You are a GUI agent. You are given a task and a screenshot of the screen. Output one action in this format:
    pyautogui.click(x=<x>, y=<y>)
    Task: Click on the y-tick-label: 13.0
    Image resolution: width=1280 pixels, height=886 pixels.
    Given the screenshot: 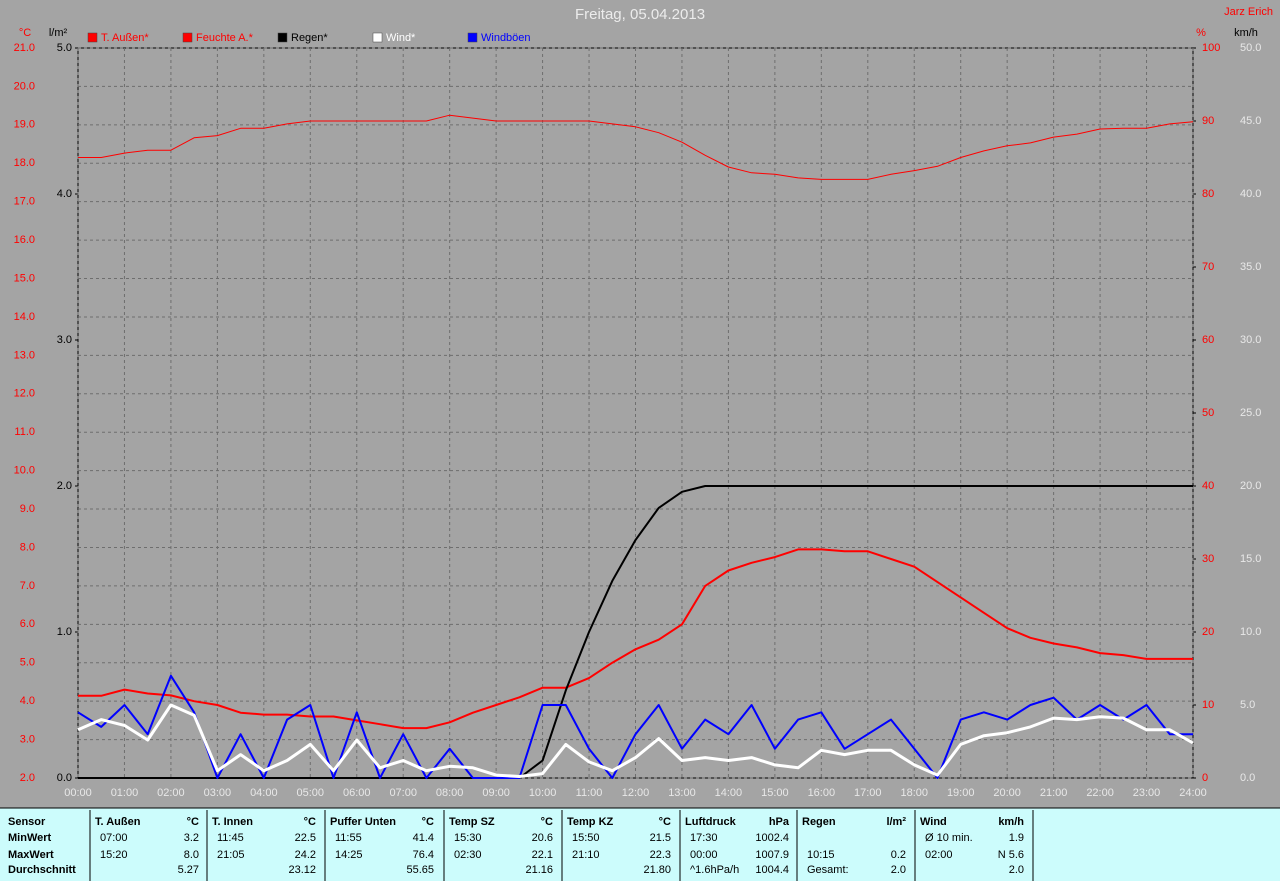 What is the action you would take?
    pyautogui.click(x=24, y=355)
    